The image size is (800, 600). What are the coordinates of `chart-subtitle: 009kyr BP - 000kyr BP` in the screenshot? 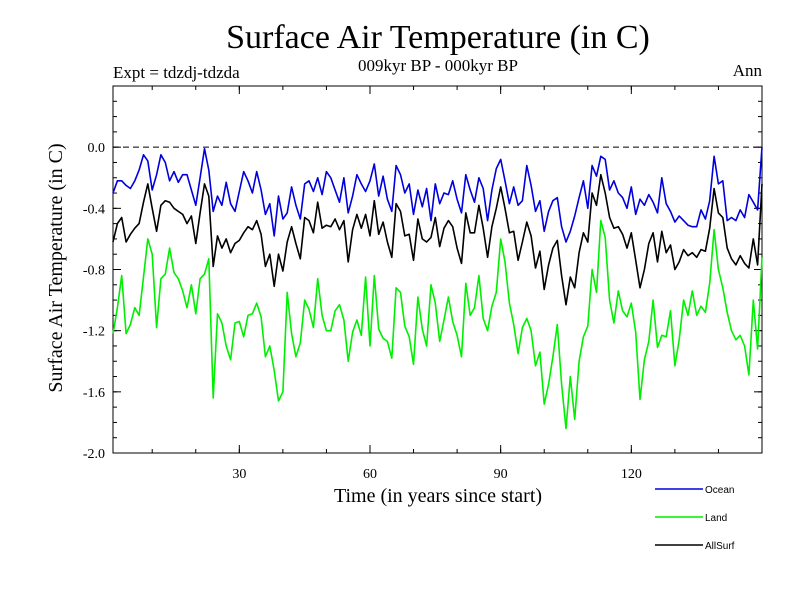 It's located at (438, 65).